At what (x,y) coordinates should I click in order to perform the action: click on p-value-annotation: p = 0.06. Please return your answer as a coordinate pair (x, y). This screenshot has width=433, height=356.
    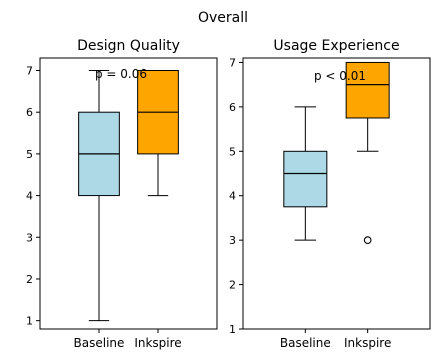
    Looking at the image, I should click on (121, 74).